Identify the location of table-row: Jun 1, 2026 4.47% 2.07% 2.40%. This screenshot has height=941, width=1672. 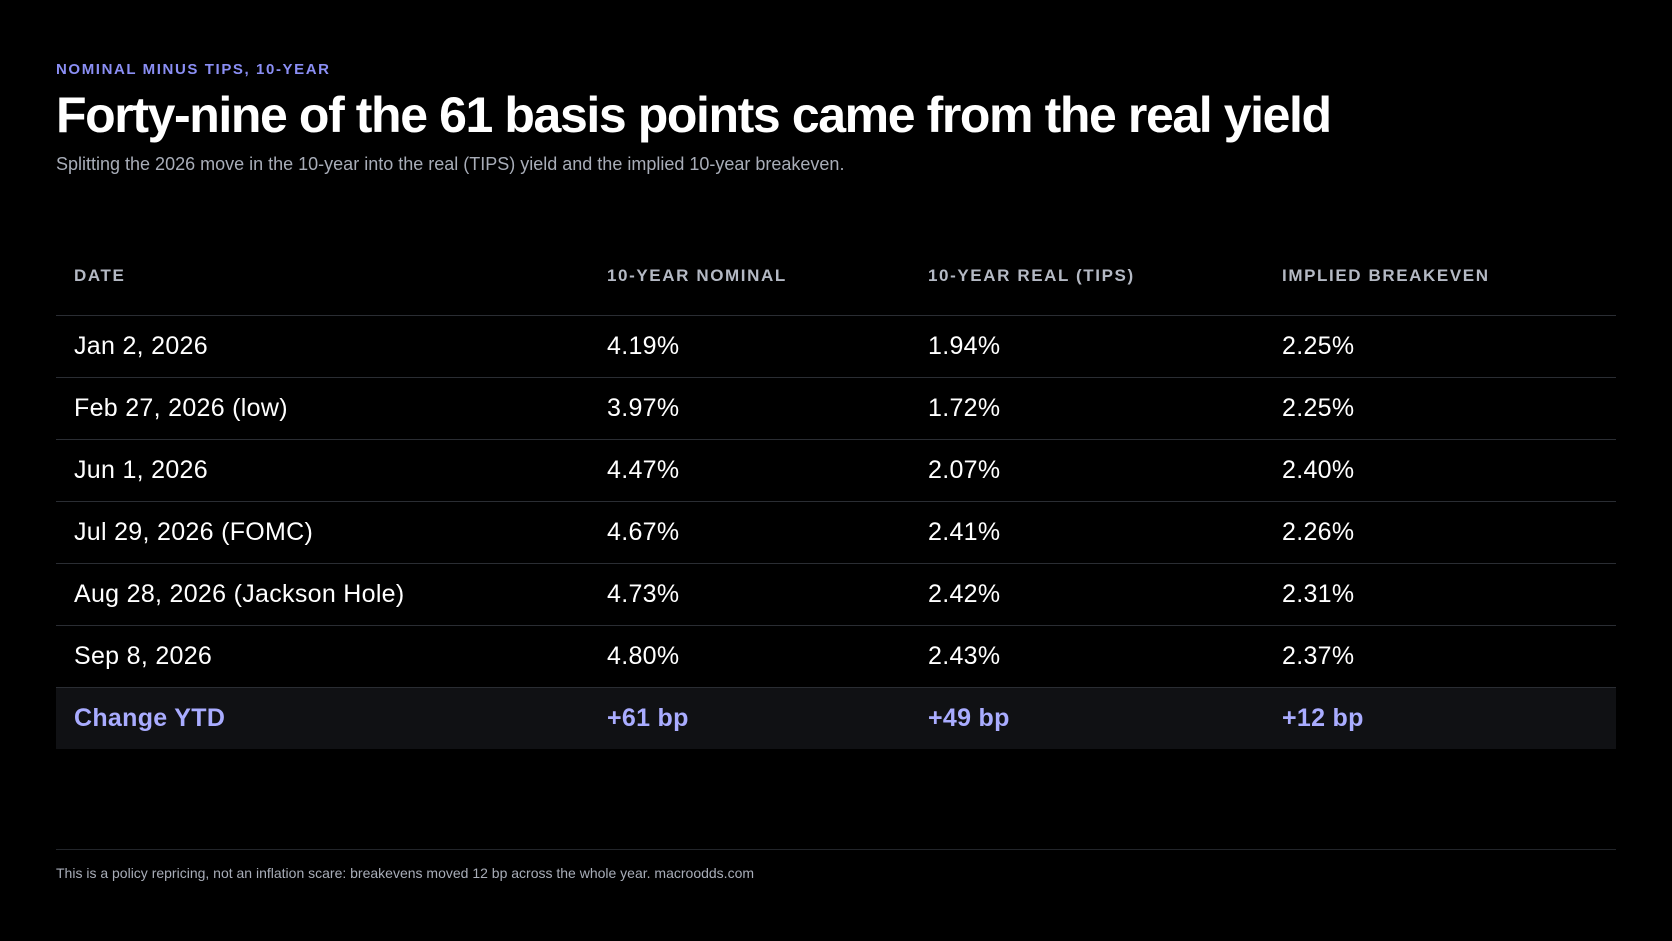
(836, 470).